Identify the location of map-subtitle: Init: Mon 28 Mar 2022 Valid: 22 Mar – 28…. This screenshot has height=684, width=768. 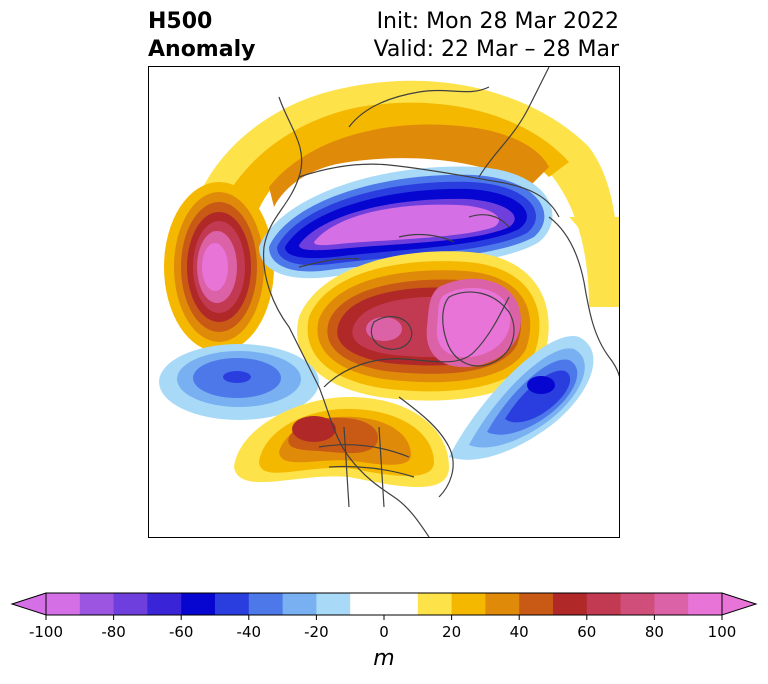
(496, 36).